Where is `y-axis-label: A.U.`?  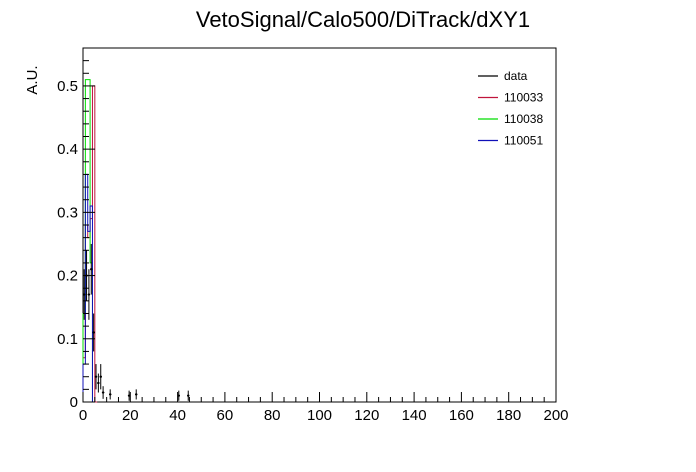 y-axis-label: A.U. is located at coordinates (32, 79).